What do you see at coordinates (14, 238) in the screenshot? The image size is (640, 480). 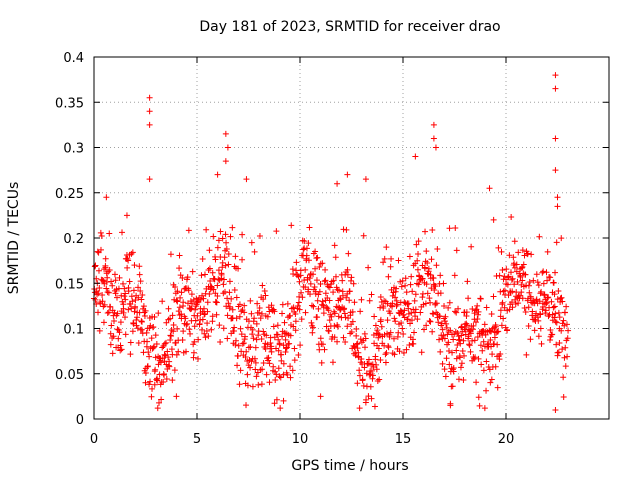 I see `y-axis-label: SRMTID / TECUs` at bounding box center [14, 238].